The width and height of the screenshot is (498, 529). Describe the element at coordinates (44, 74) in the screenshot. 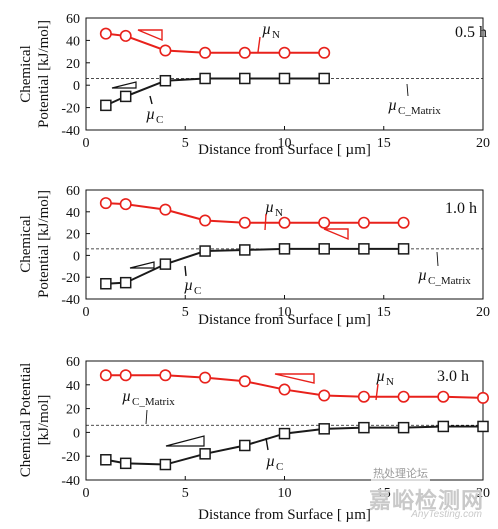

I see `y-axis-label-line2: Potential [kJ/mol]` at that location.